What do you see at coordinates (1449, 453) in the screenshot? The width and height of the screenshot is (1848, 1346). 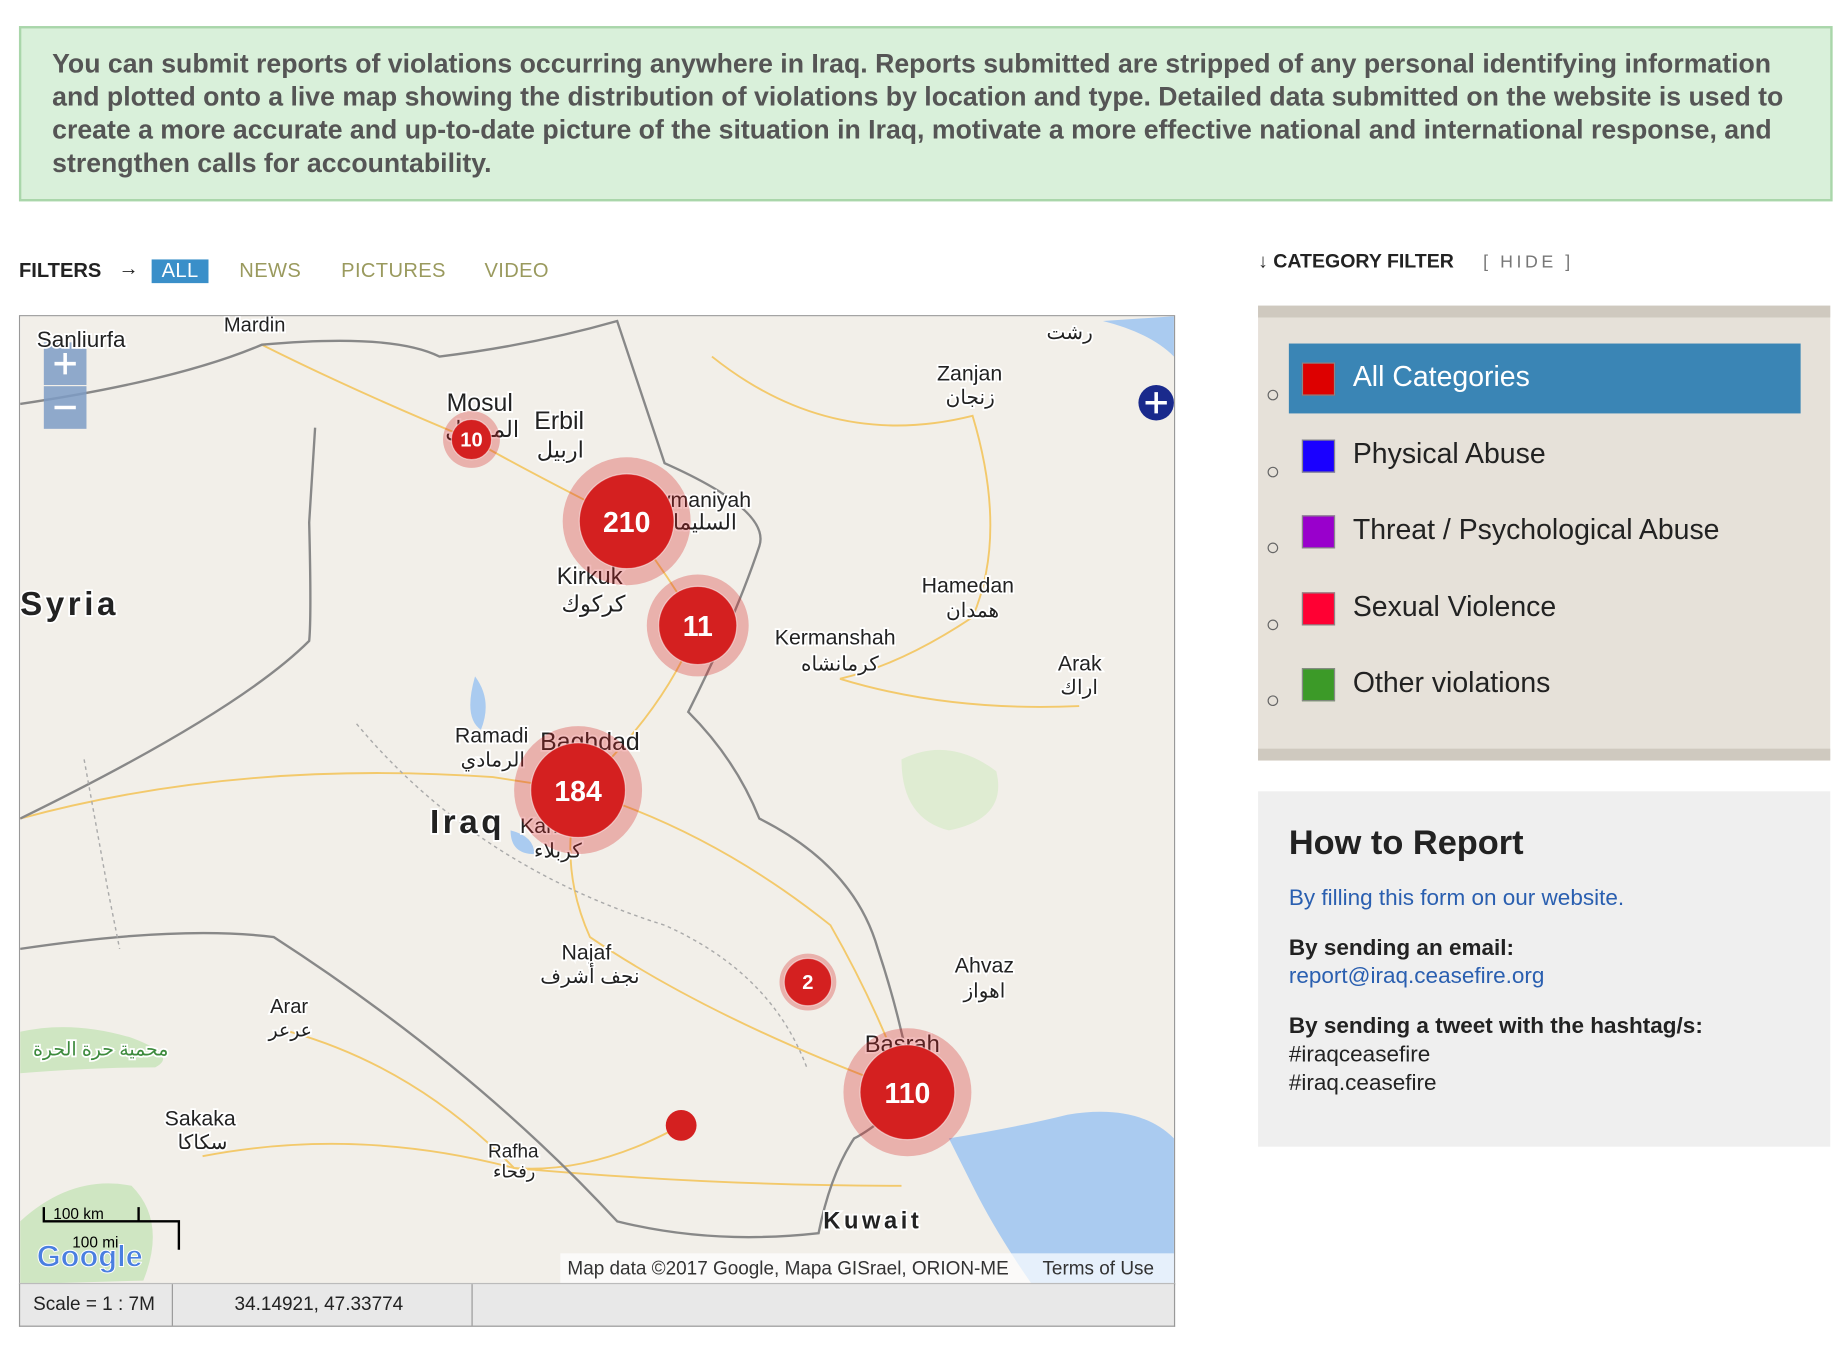 I see `category-name: Physical Abuse` at bounding box center [1449, 453].